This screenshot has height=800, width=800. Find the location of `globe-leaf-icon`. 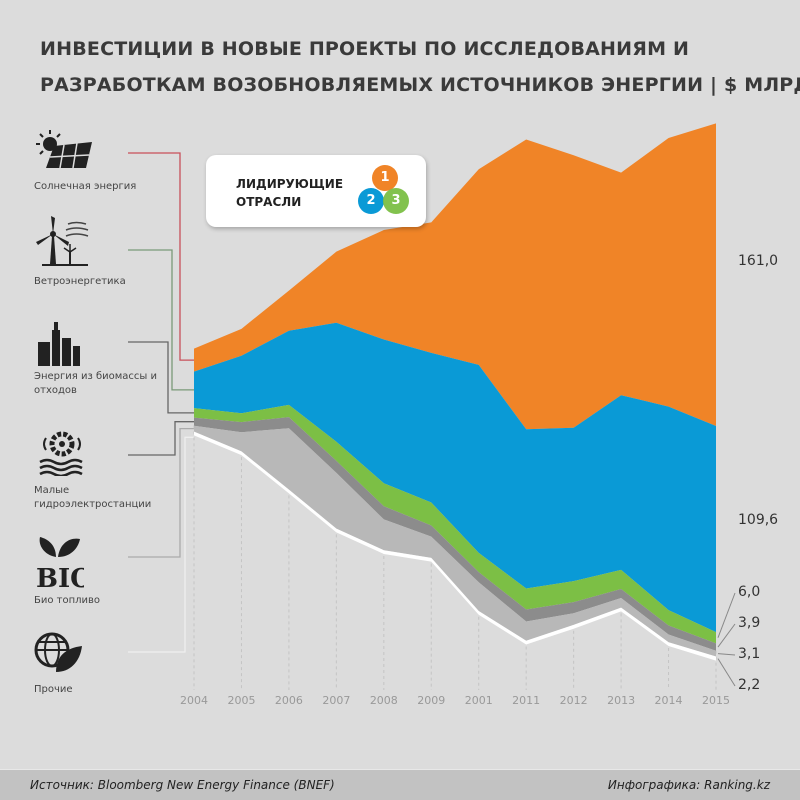

globe-leaf-icon is located at coordinates (58, 652).